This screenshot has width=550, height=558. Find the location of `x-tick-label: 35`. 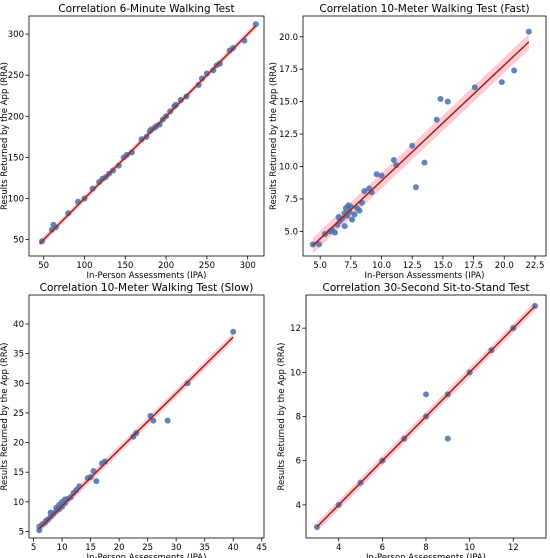

x-tick-label: 35 is located at coordinates (204, 548).